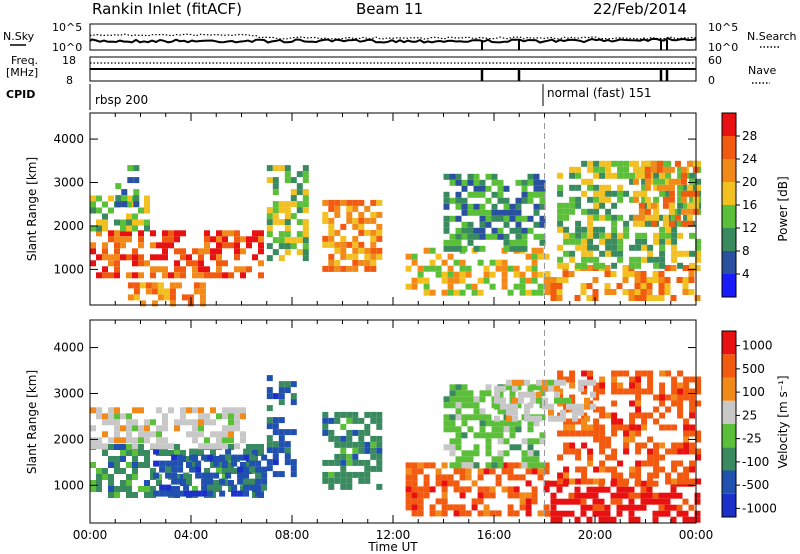 The width and height of the screenshot is (800, 554). I want to click on colorbar-tick-label: 24, so click(749, 159).